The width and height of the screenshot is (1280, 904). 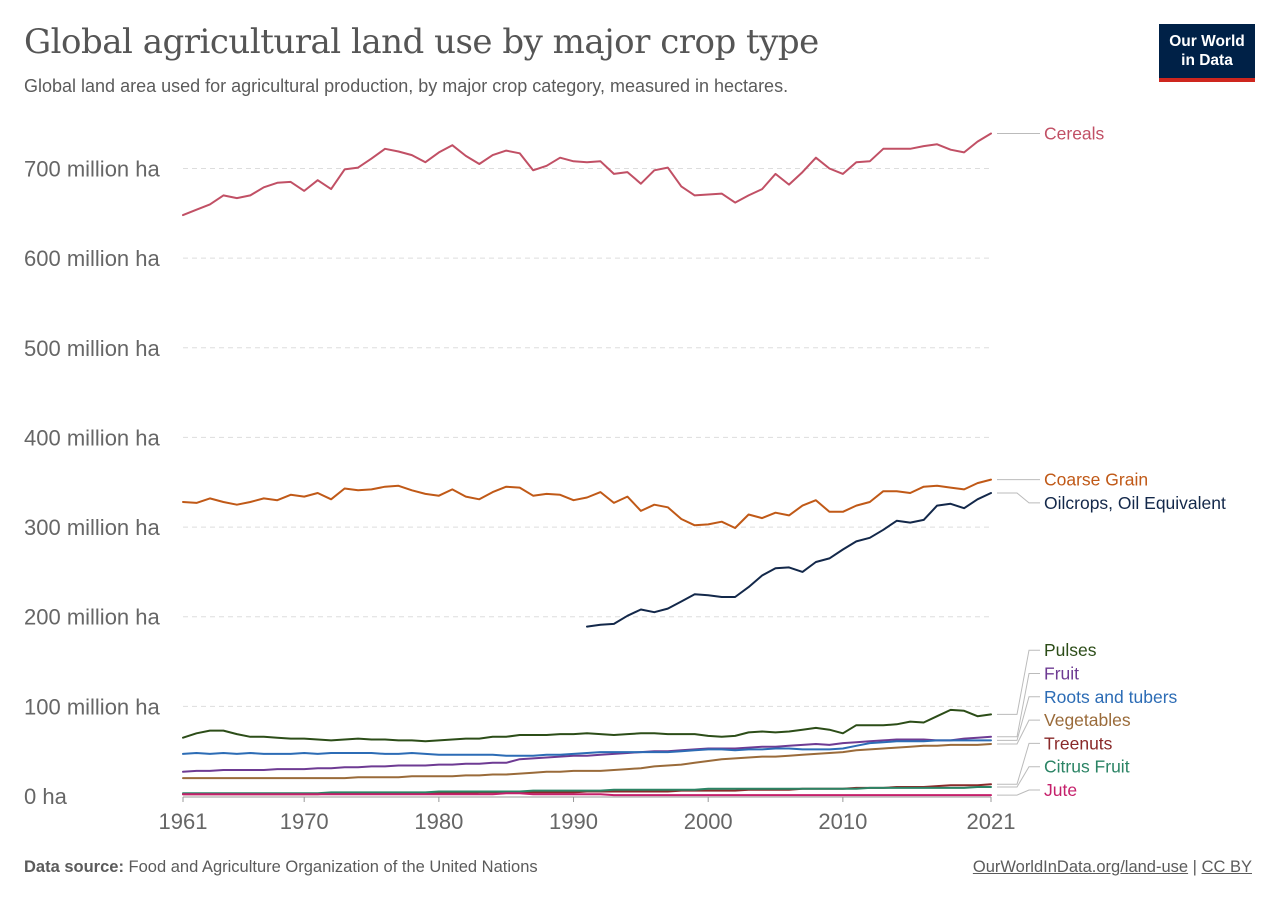 I want to click on x-tick-label: 1980, so click(x=438, y=821).